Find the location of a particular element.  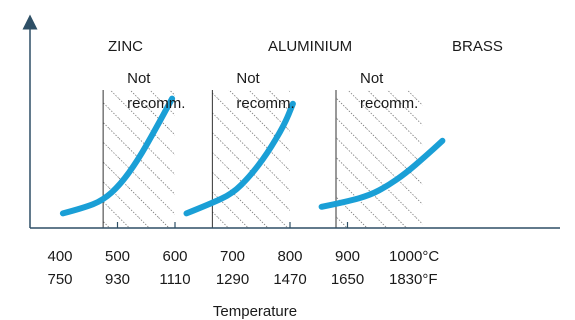

x-tick-label-celsius: 600 is located at coordinates (174, 256).